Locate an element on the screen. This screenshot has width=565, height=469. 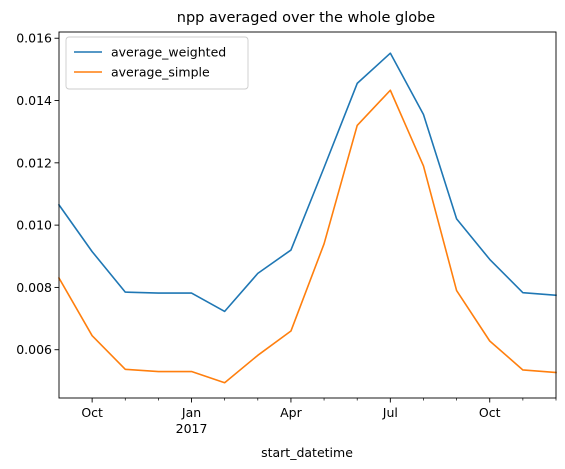
x-tick-label: Jan is located at coordinates (191, 412).